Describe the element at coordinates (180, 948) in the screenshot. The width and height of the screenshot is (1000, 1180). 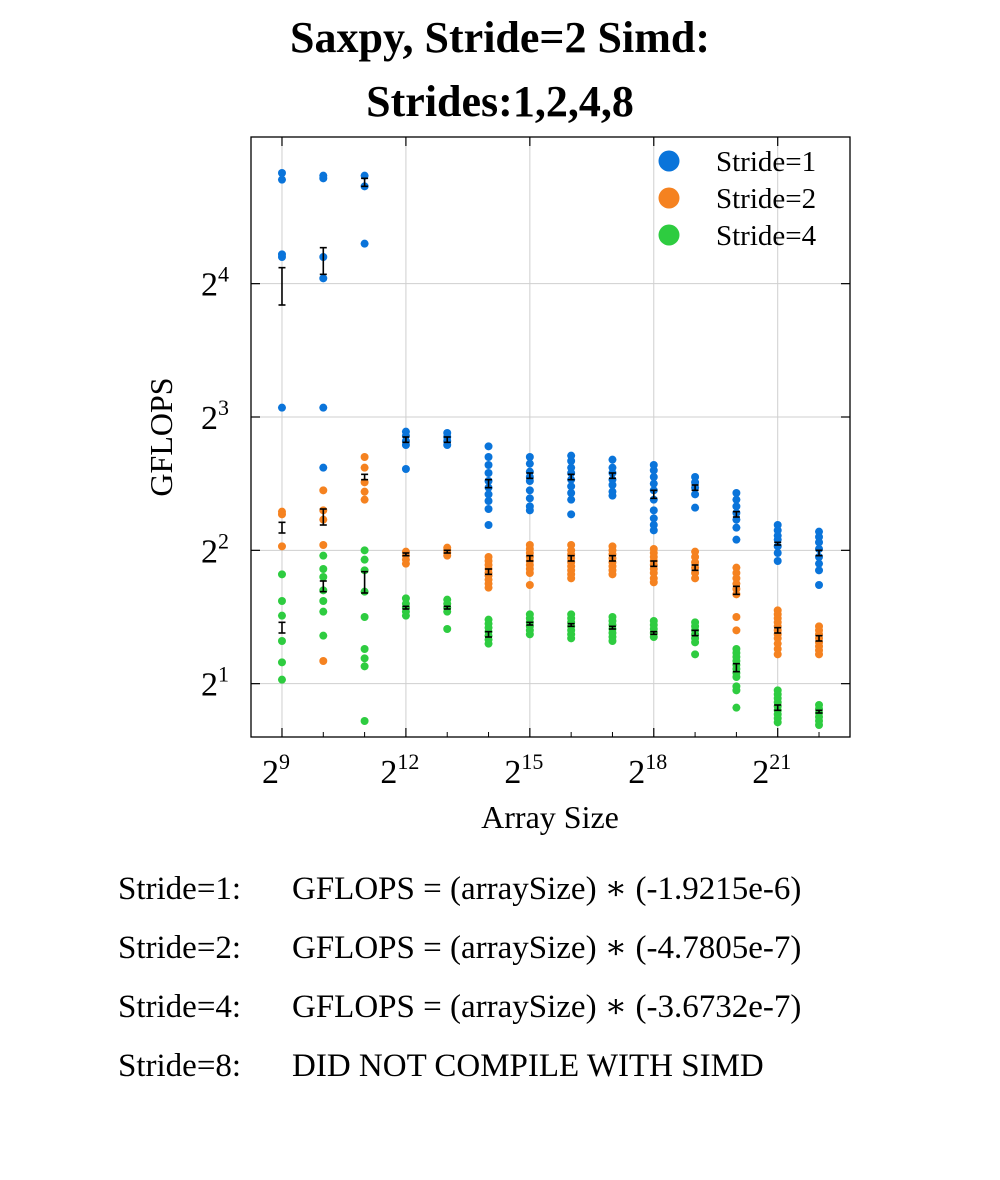
I see `fit-label: Stride=2:` at that location.